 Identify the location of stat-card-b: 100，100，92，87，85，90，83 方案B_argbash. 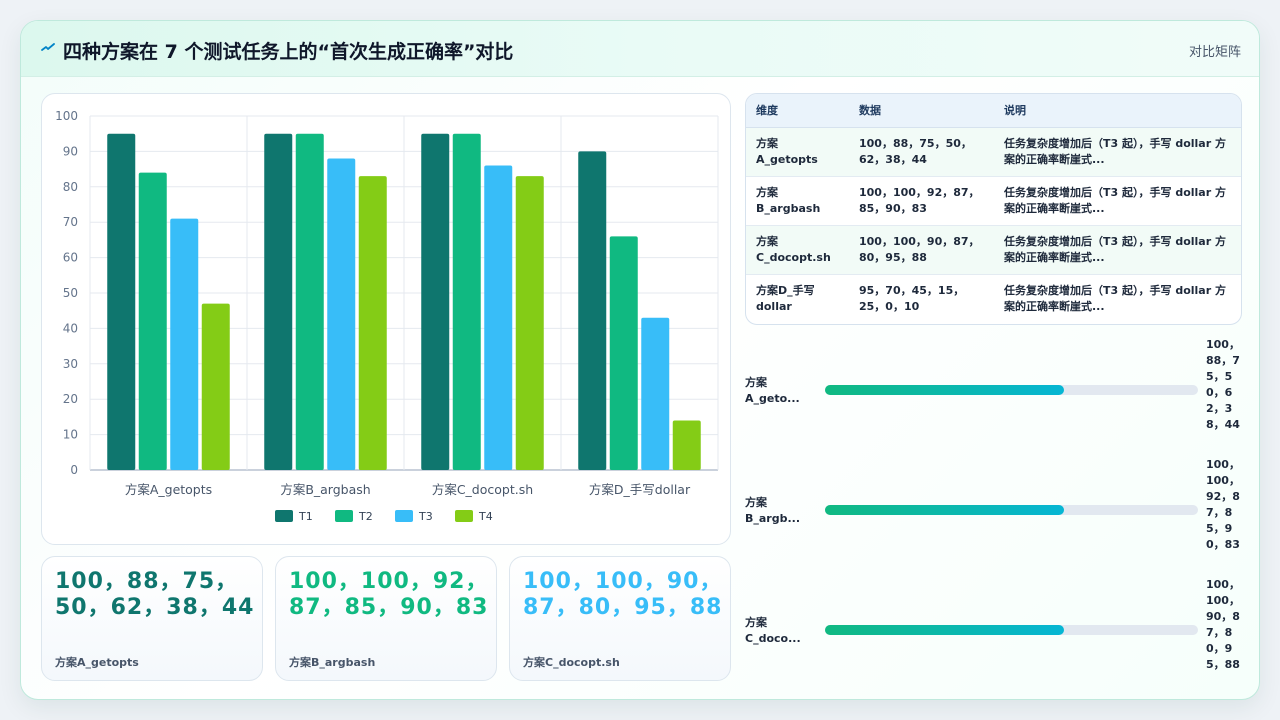
(386, 618).